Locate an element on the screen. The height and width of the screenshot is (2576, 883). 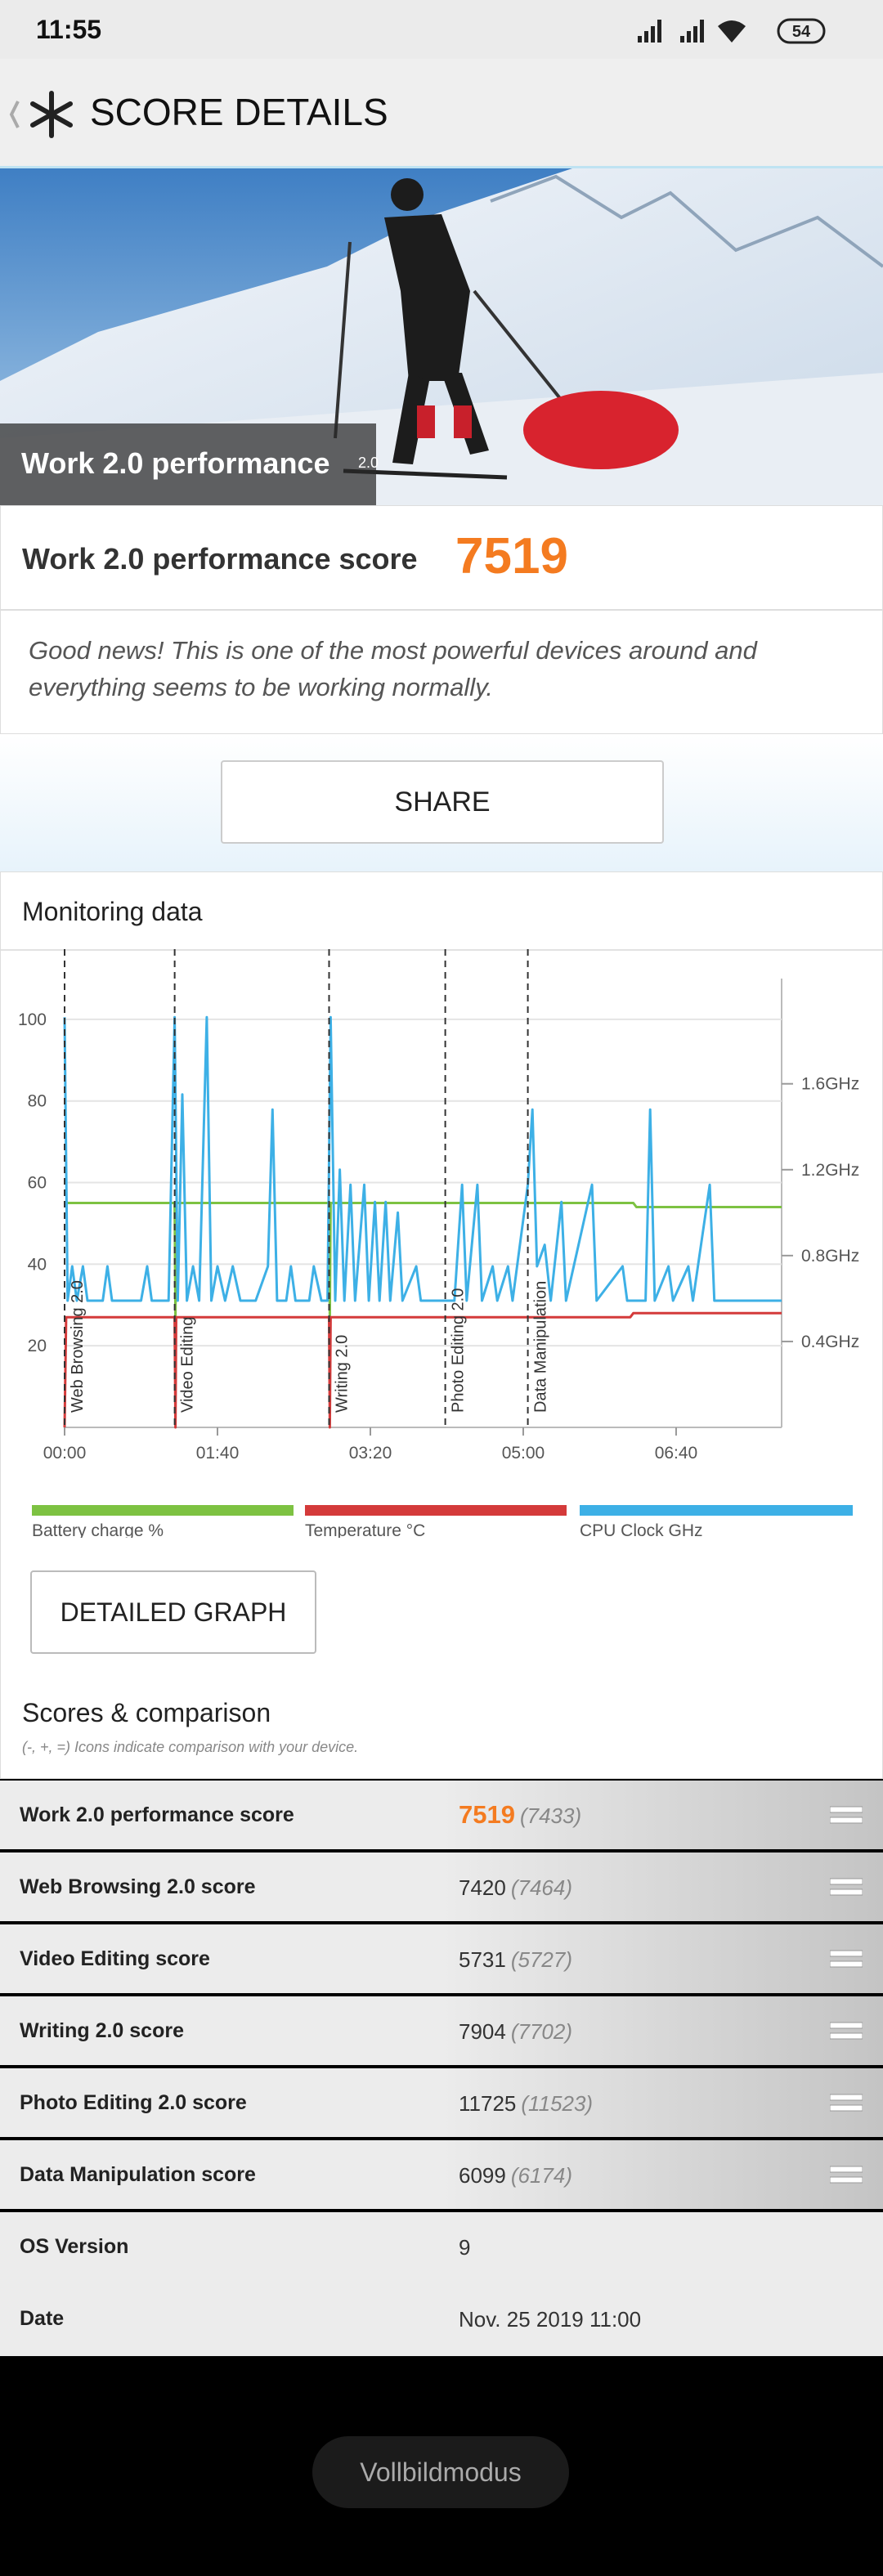
y-tick-label: 40 is located at coordinates (37, 1265).